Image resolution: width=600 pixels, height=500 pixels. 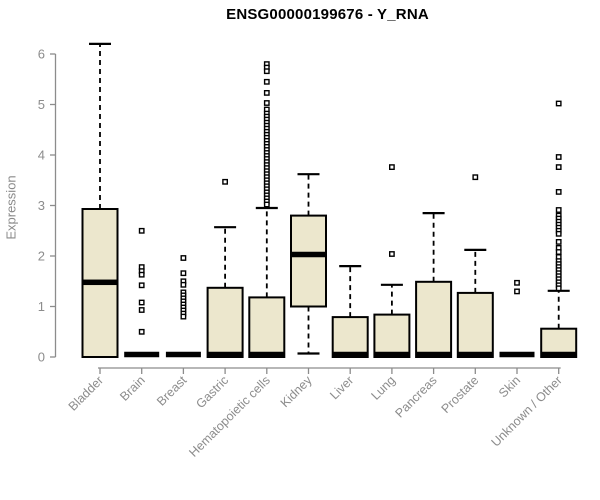 What do you see at coordinates (517, 354) in the screenshot?
I see `median-skin` at bounding box center [517, 354].